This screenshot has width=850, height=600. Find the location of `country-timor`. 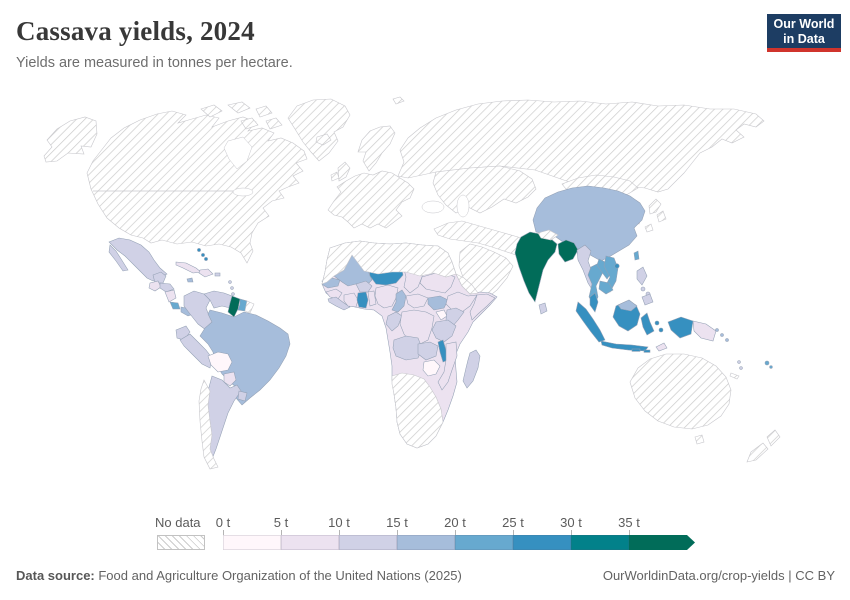

country-timor is located at coordinates (661, 347).